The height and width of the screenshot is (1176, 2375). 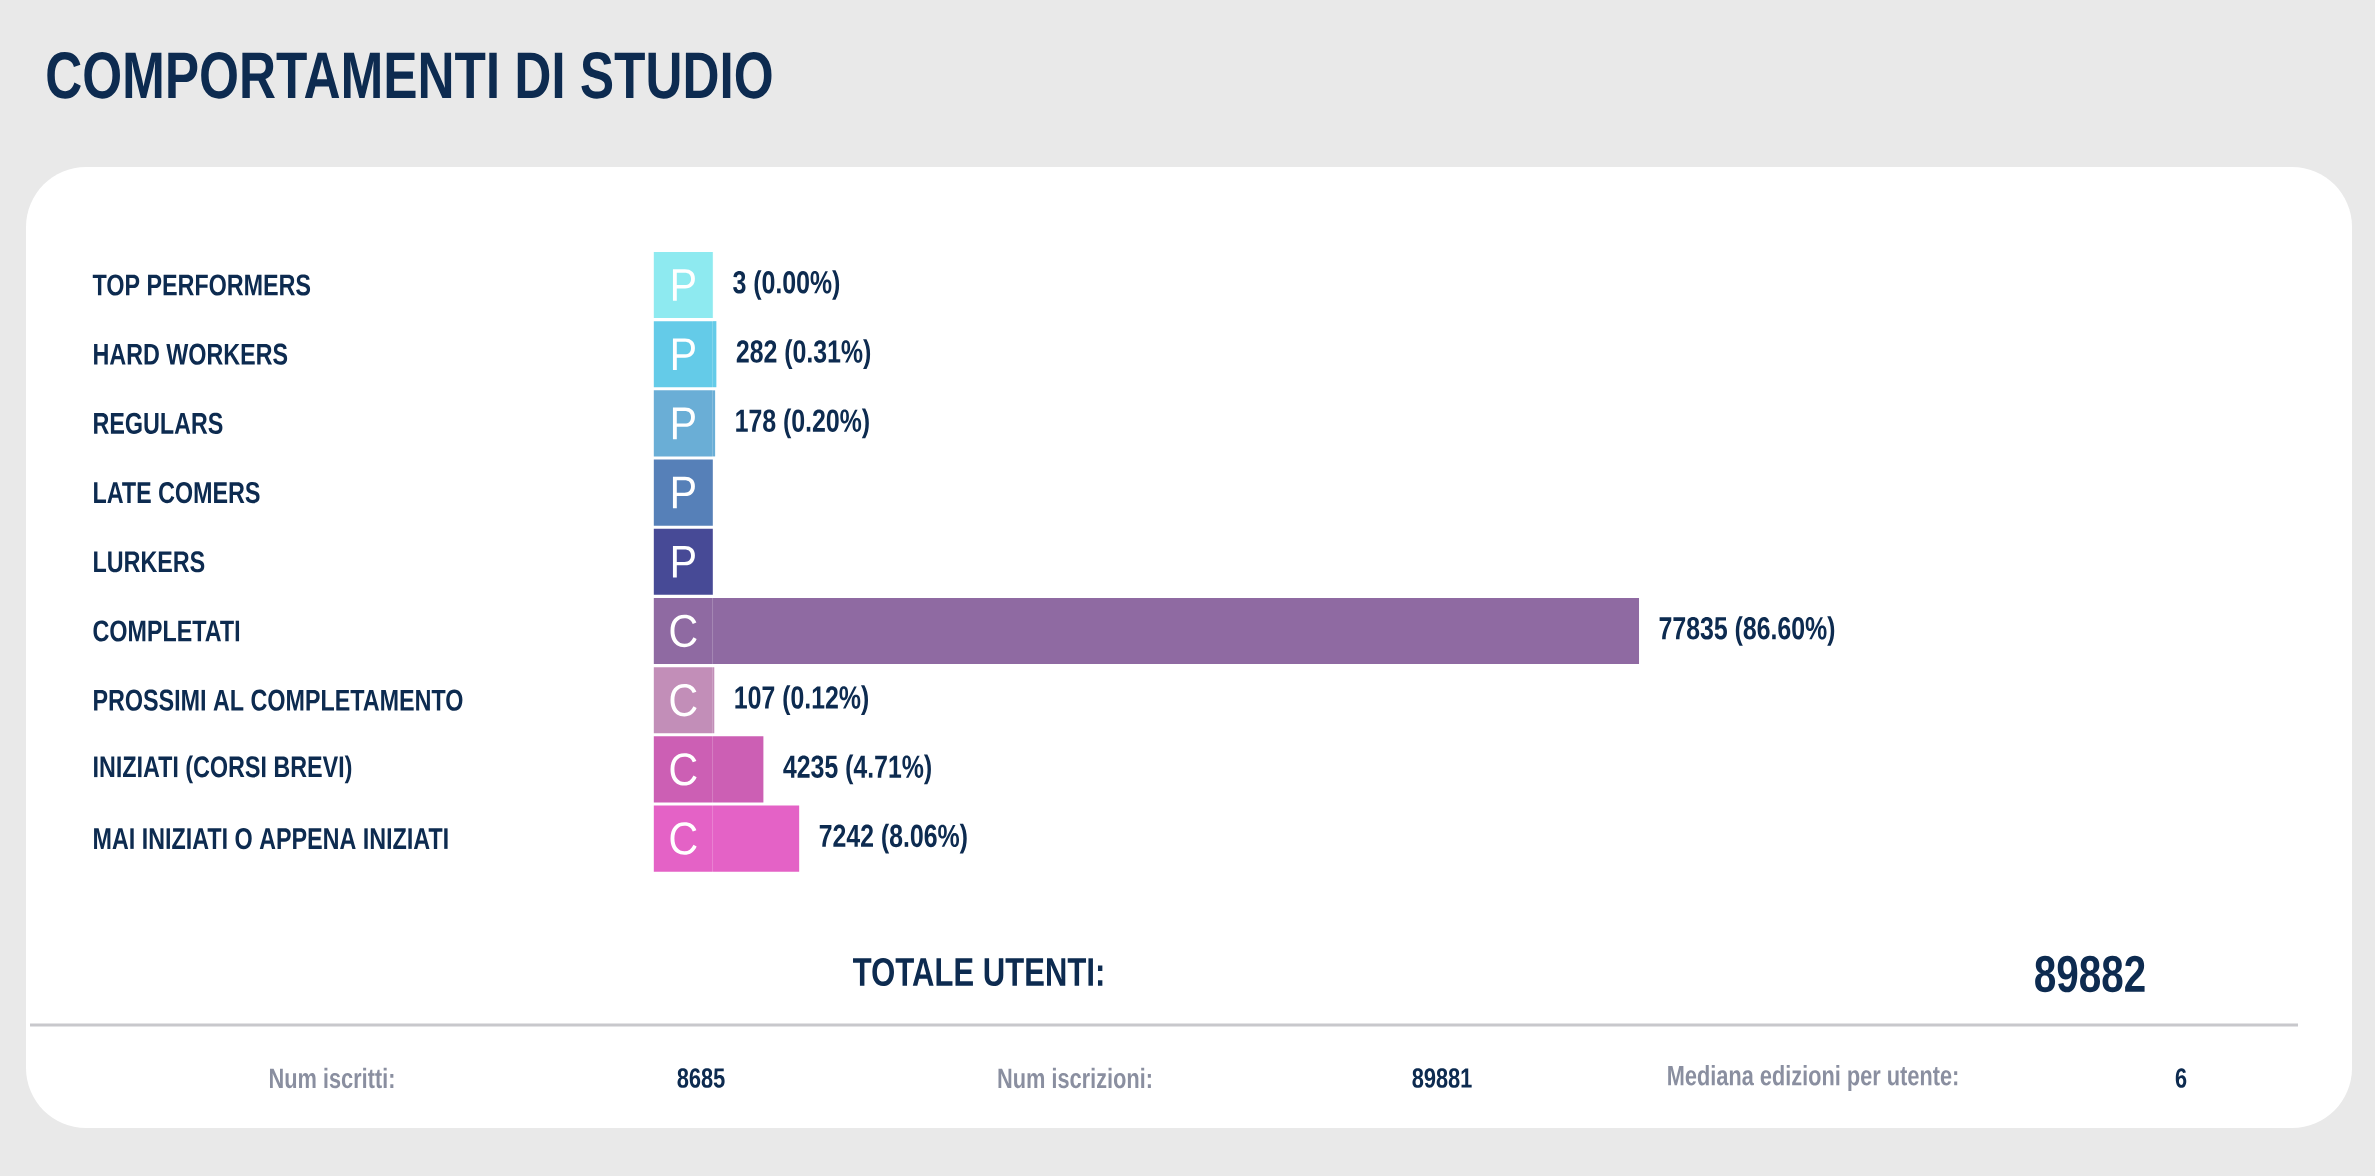 I want to click on data-label: 77835 (86.60%), so click(x=1747, y=631).